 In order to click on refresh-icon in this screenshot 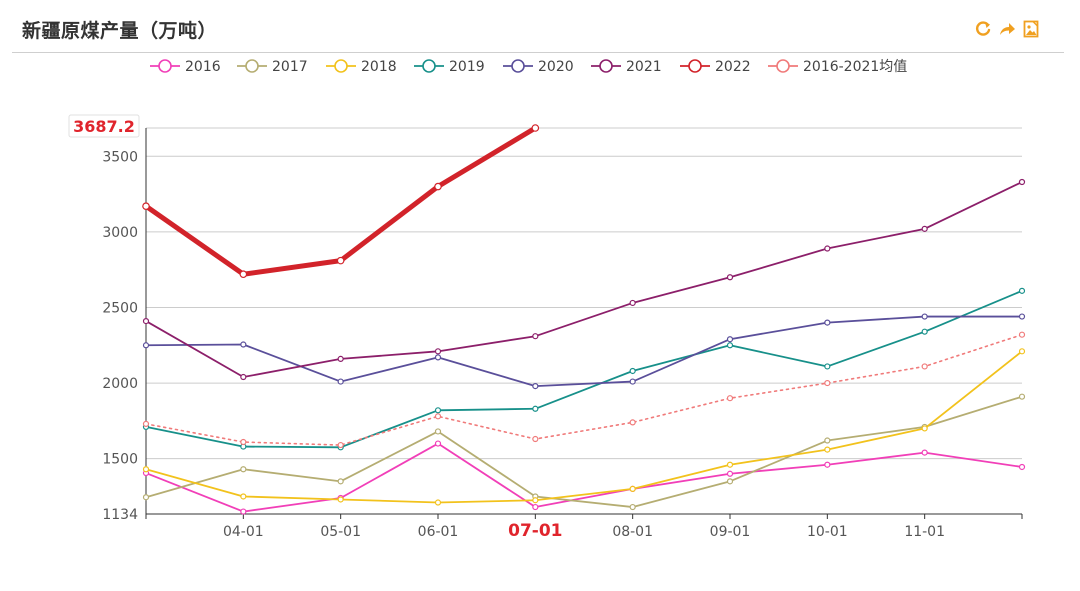, I will do `click(983, 29)`.